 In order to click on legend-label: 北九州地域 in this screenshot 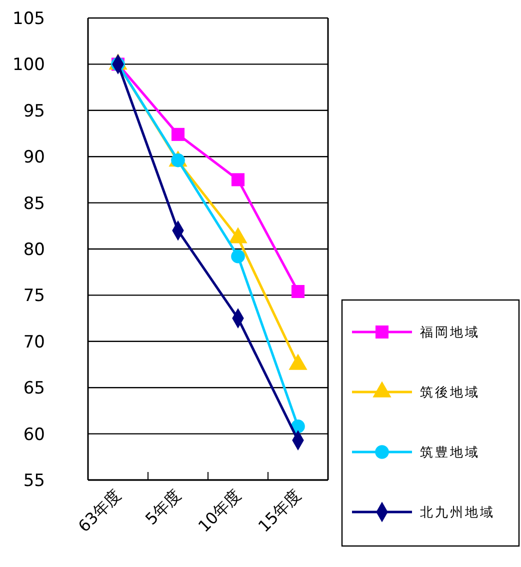, I will do `click(457, 513)`.